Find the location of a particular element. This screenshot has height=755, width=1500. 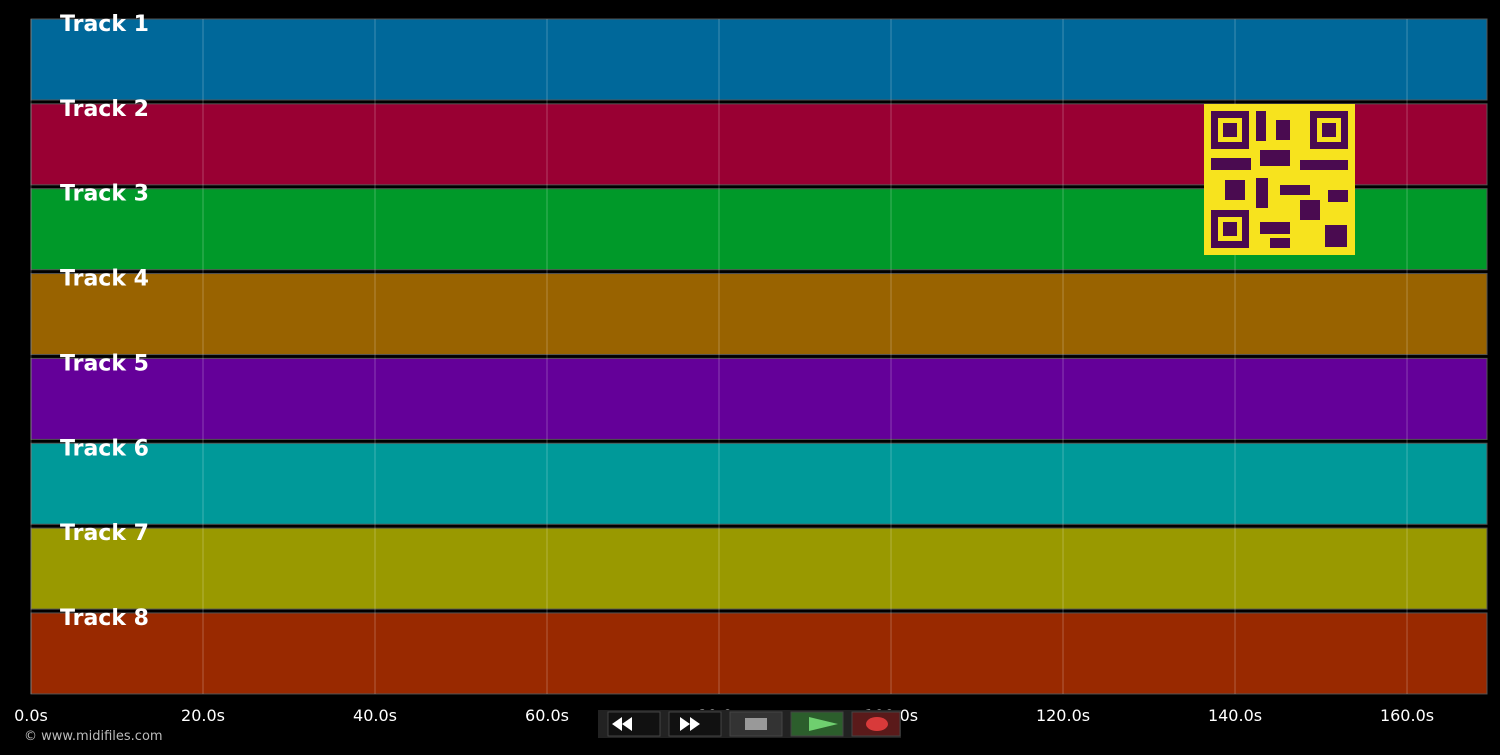

x-tick-label: 0.0s is located at coordinates (31, 715).